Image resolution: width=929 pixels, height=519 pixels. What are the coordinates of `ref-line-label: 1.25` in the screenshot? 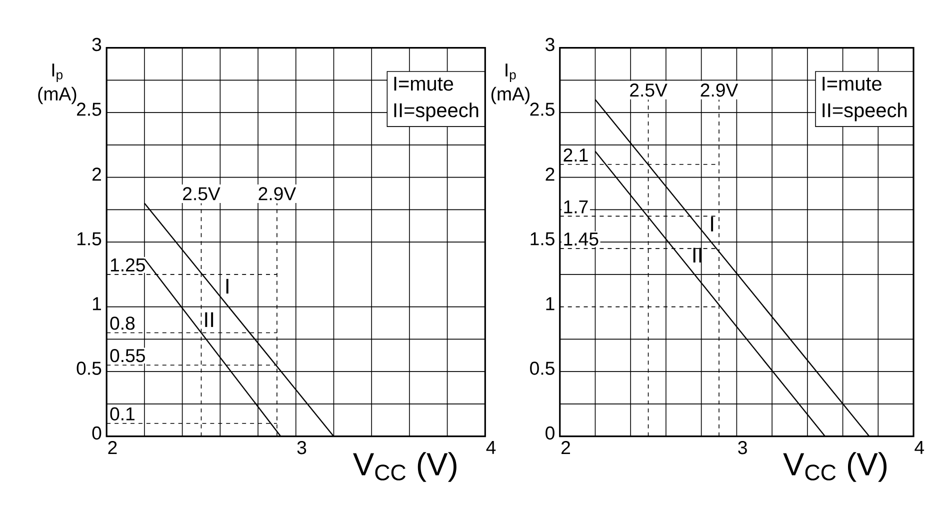 It's located at (127, 265).